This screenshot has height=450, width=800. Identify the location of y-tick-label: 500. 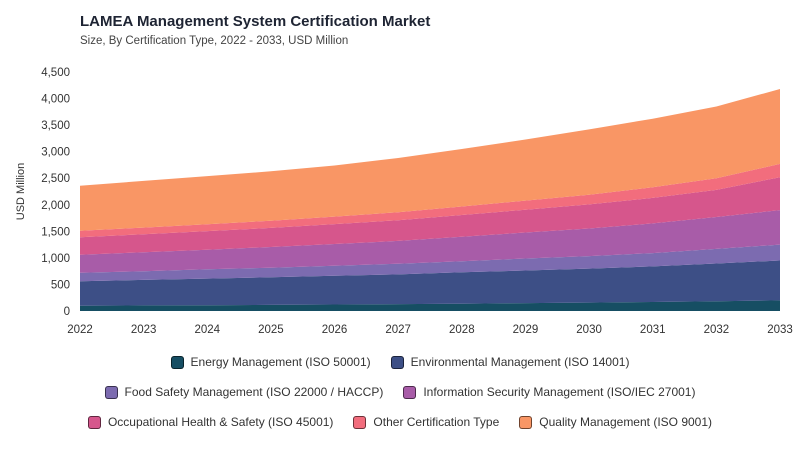
(60, 285).